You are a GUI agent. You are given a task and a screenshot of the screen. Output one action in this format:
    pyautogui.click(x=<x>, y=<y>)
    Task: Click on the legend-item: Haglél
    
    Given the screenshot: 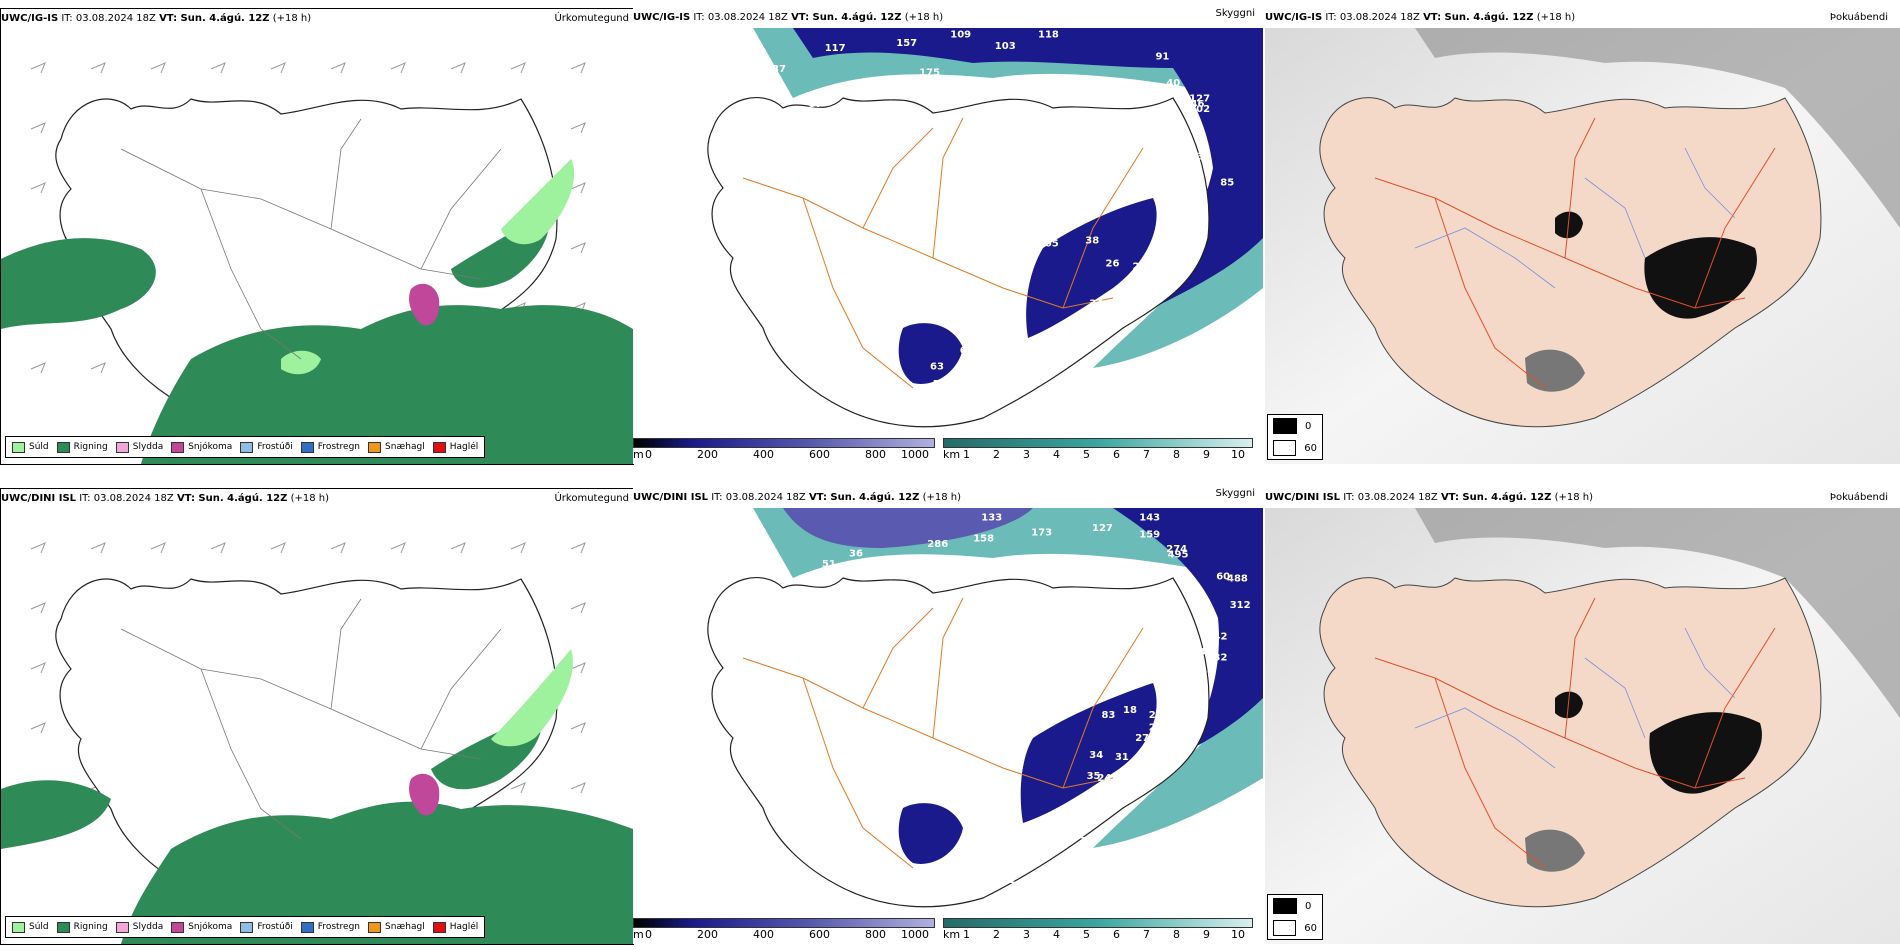 What is the action you would take?
    pyautogui.click(x=455, y=447)
    